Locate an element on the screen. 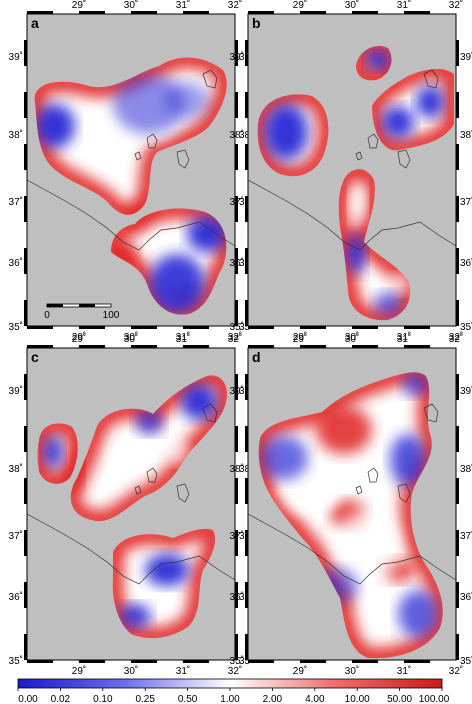 The image size is (472, 704). colorbar-tick-label: 2.00 is located at coordinates (273, 699).